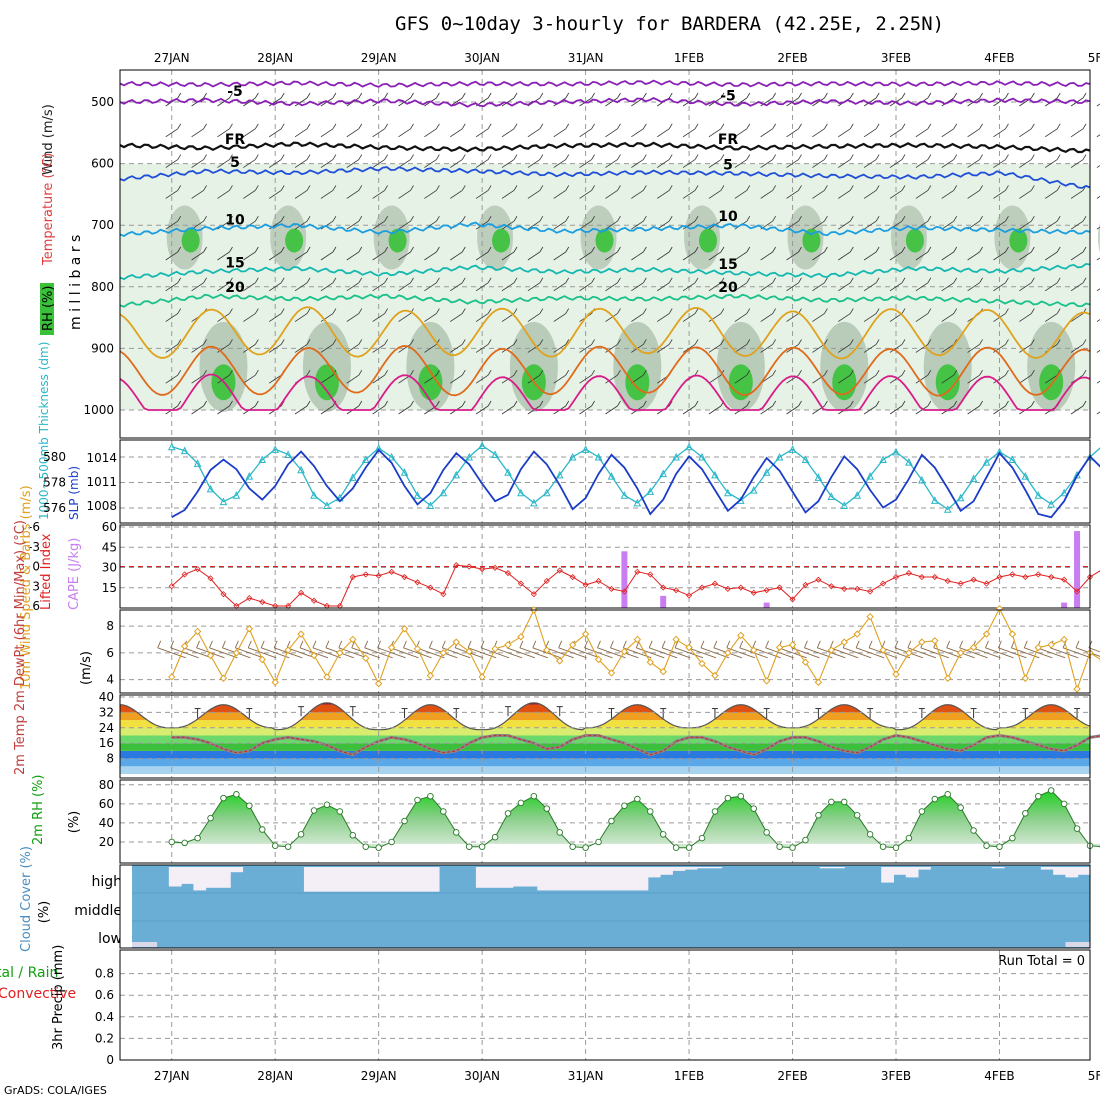 The width and height of the screenshot is (1100, 1100). I want to click on cloud-row-middle: middle, so click(98, 911).